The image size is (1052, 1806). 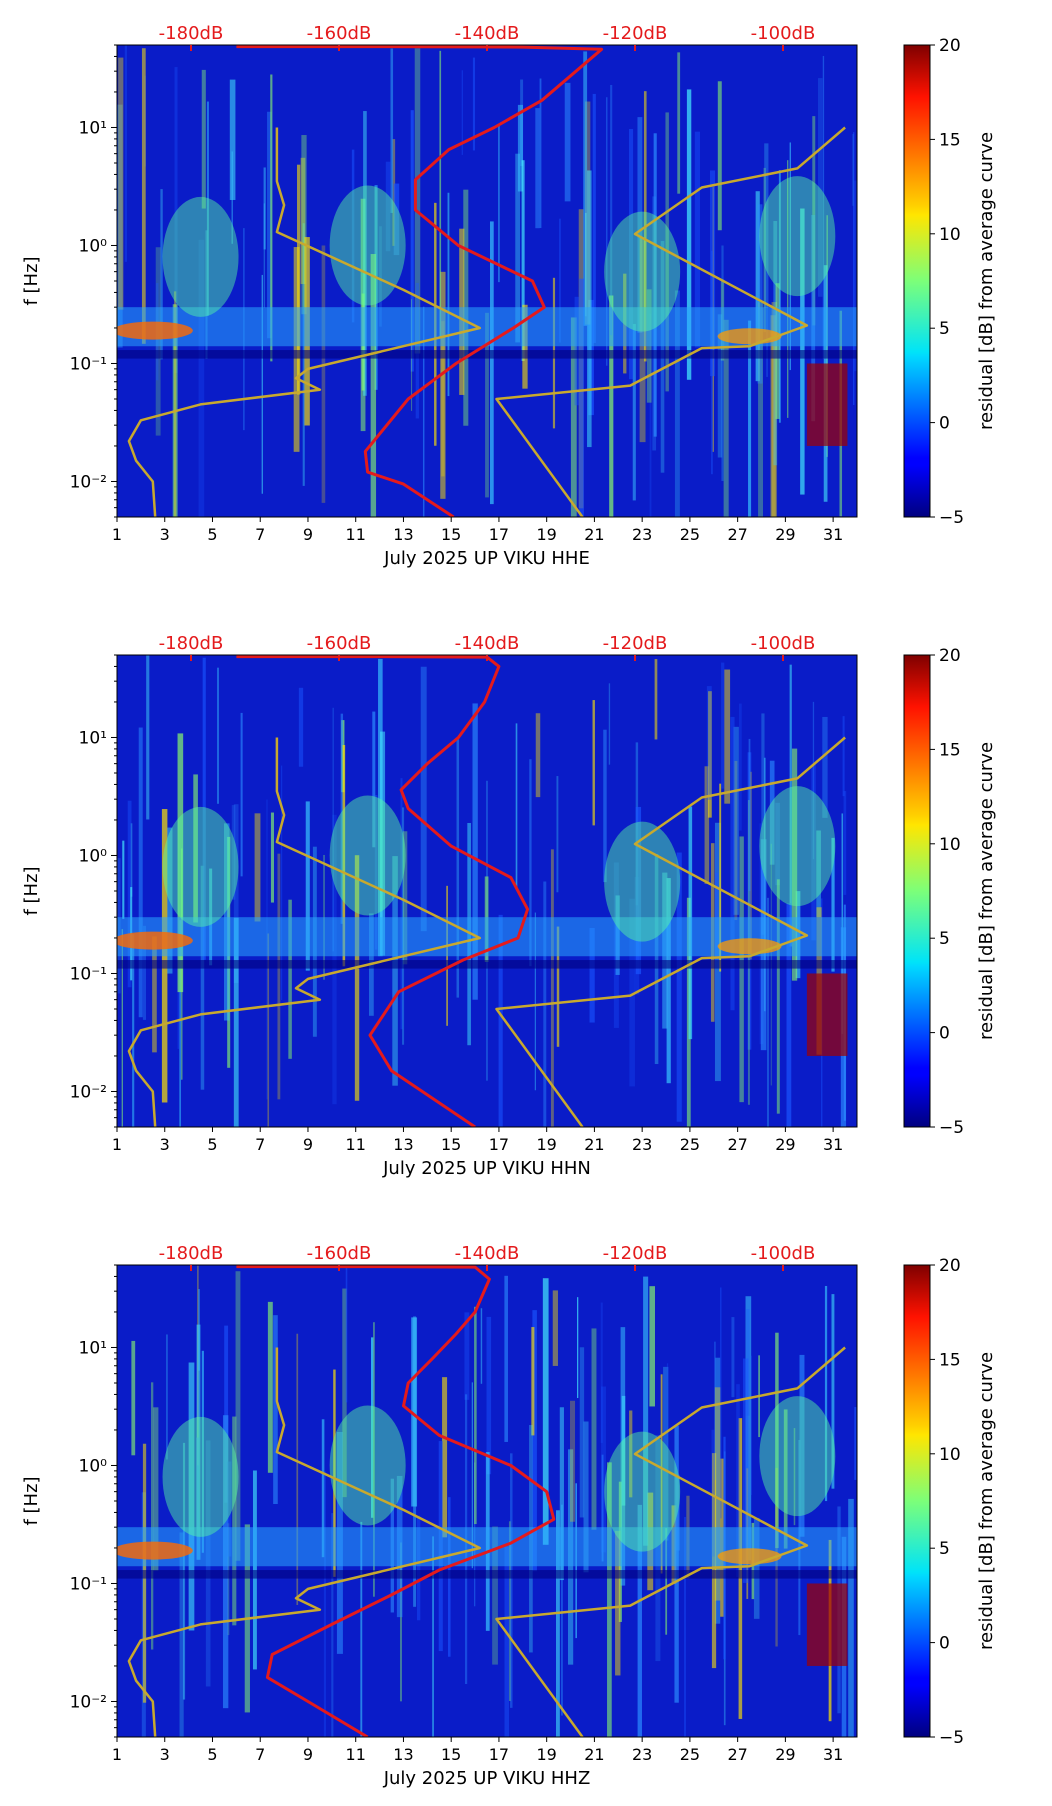 I want to click on y-axis-label: f [Hz], so click(x=31, y=890).